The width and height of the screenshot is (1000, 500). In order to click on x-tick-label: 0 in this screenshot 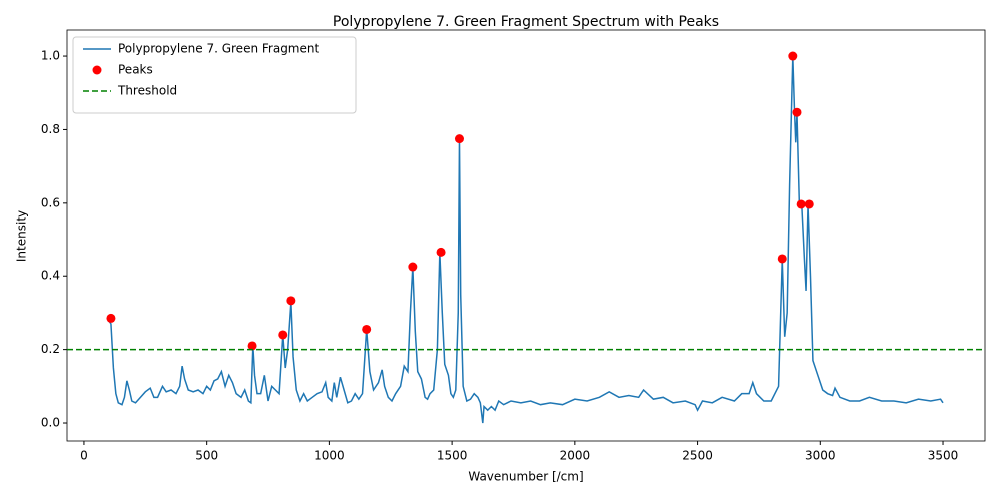, I will do `click(84, 456)`.